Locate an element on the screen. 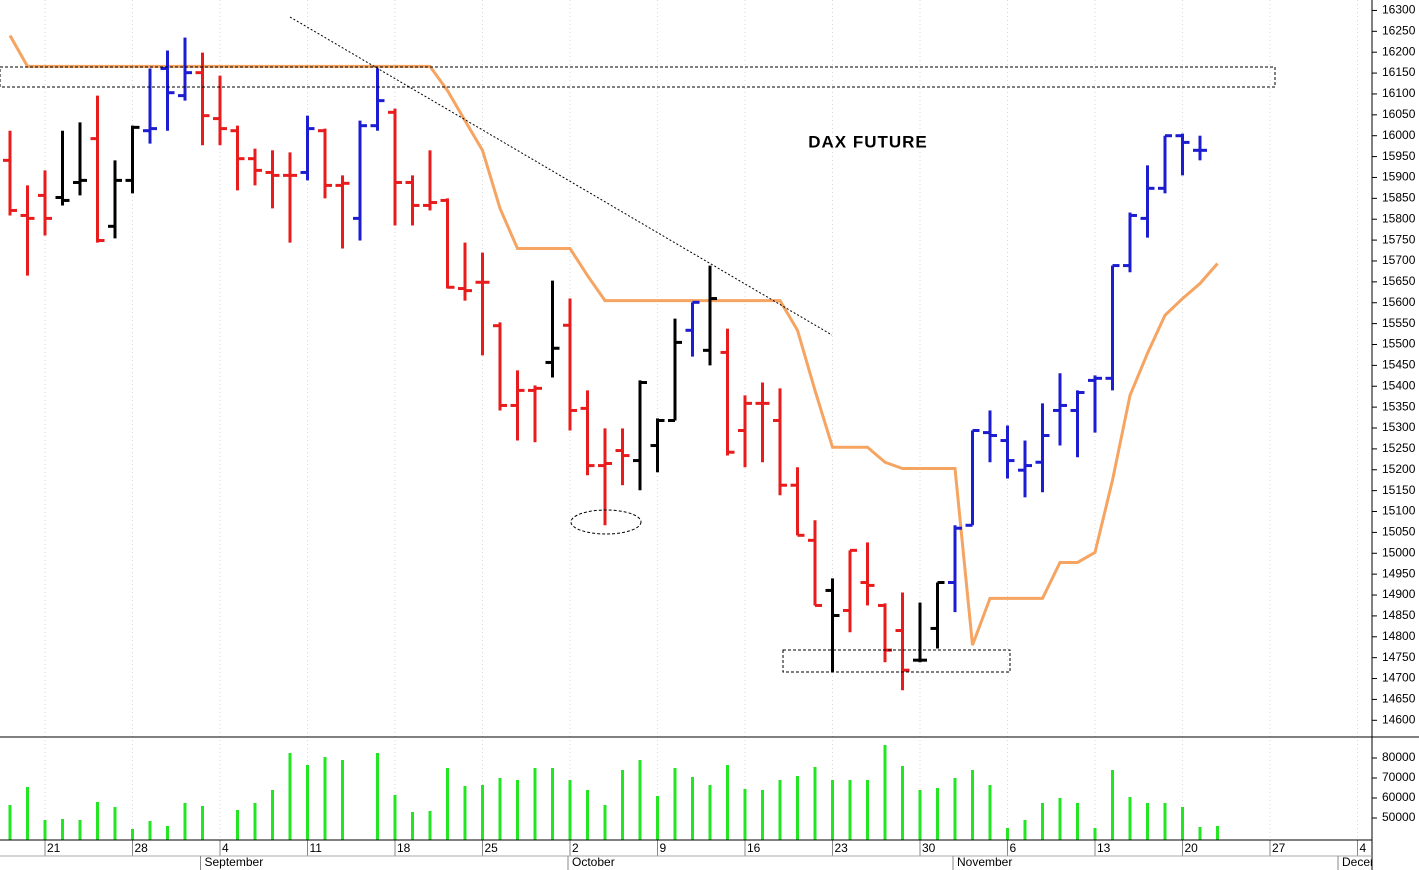  y-tick-label: 14600 is located at coordinates (1399, 719).